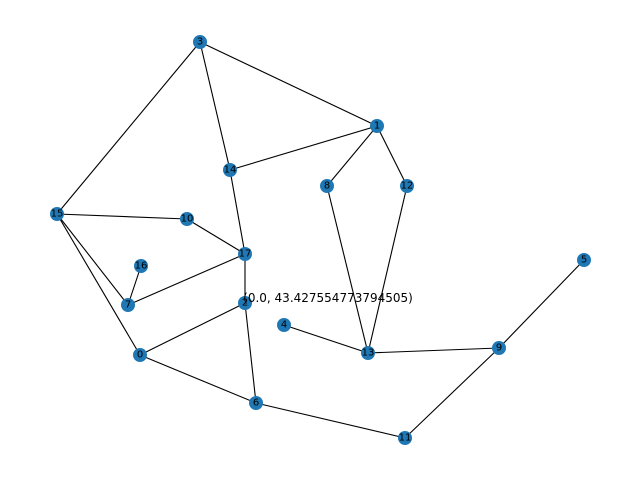  I want to click on node-label-12: 12, so click(407, 186).